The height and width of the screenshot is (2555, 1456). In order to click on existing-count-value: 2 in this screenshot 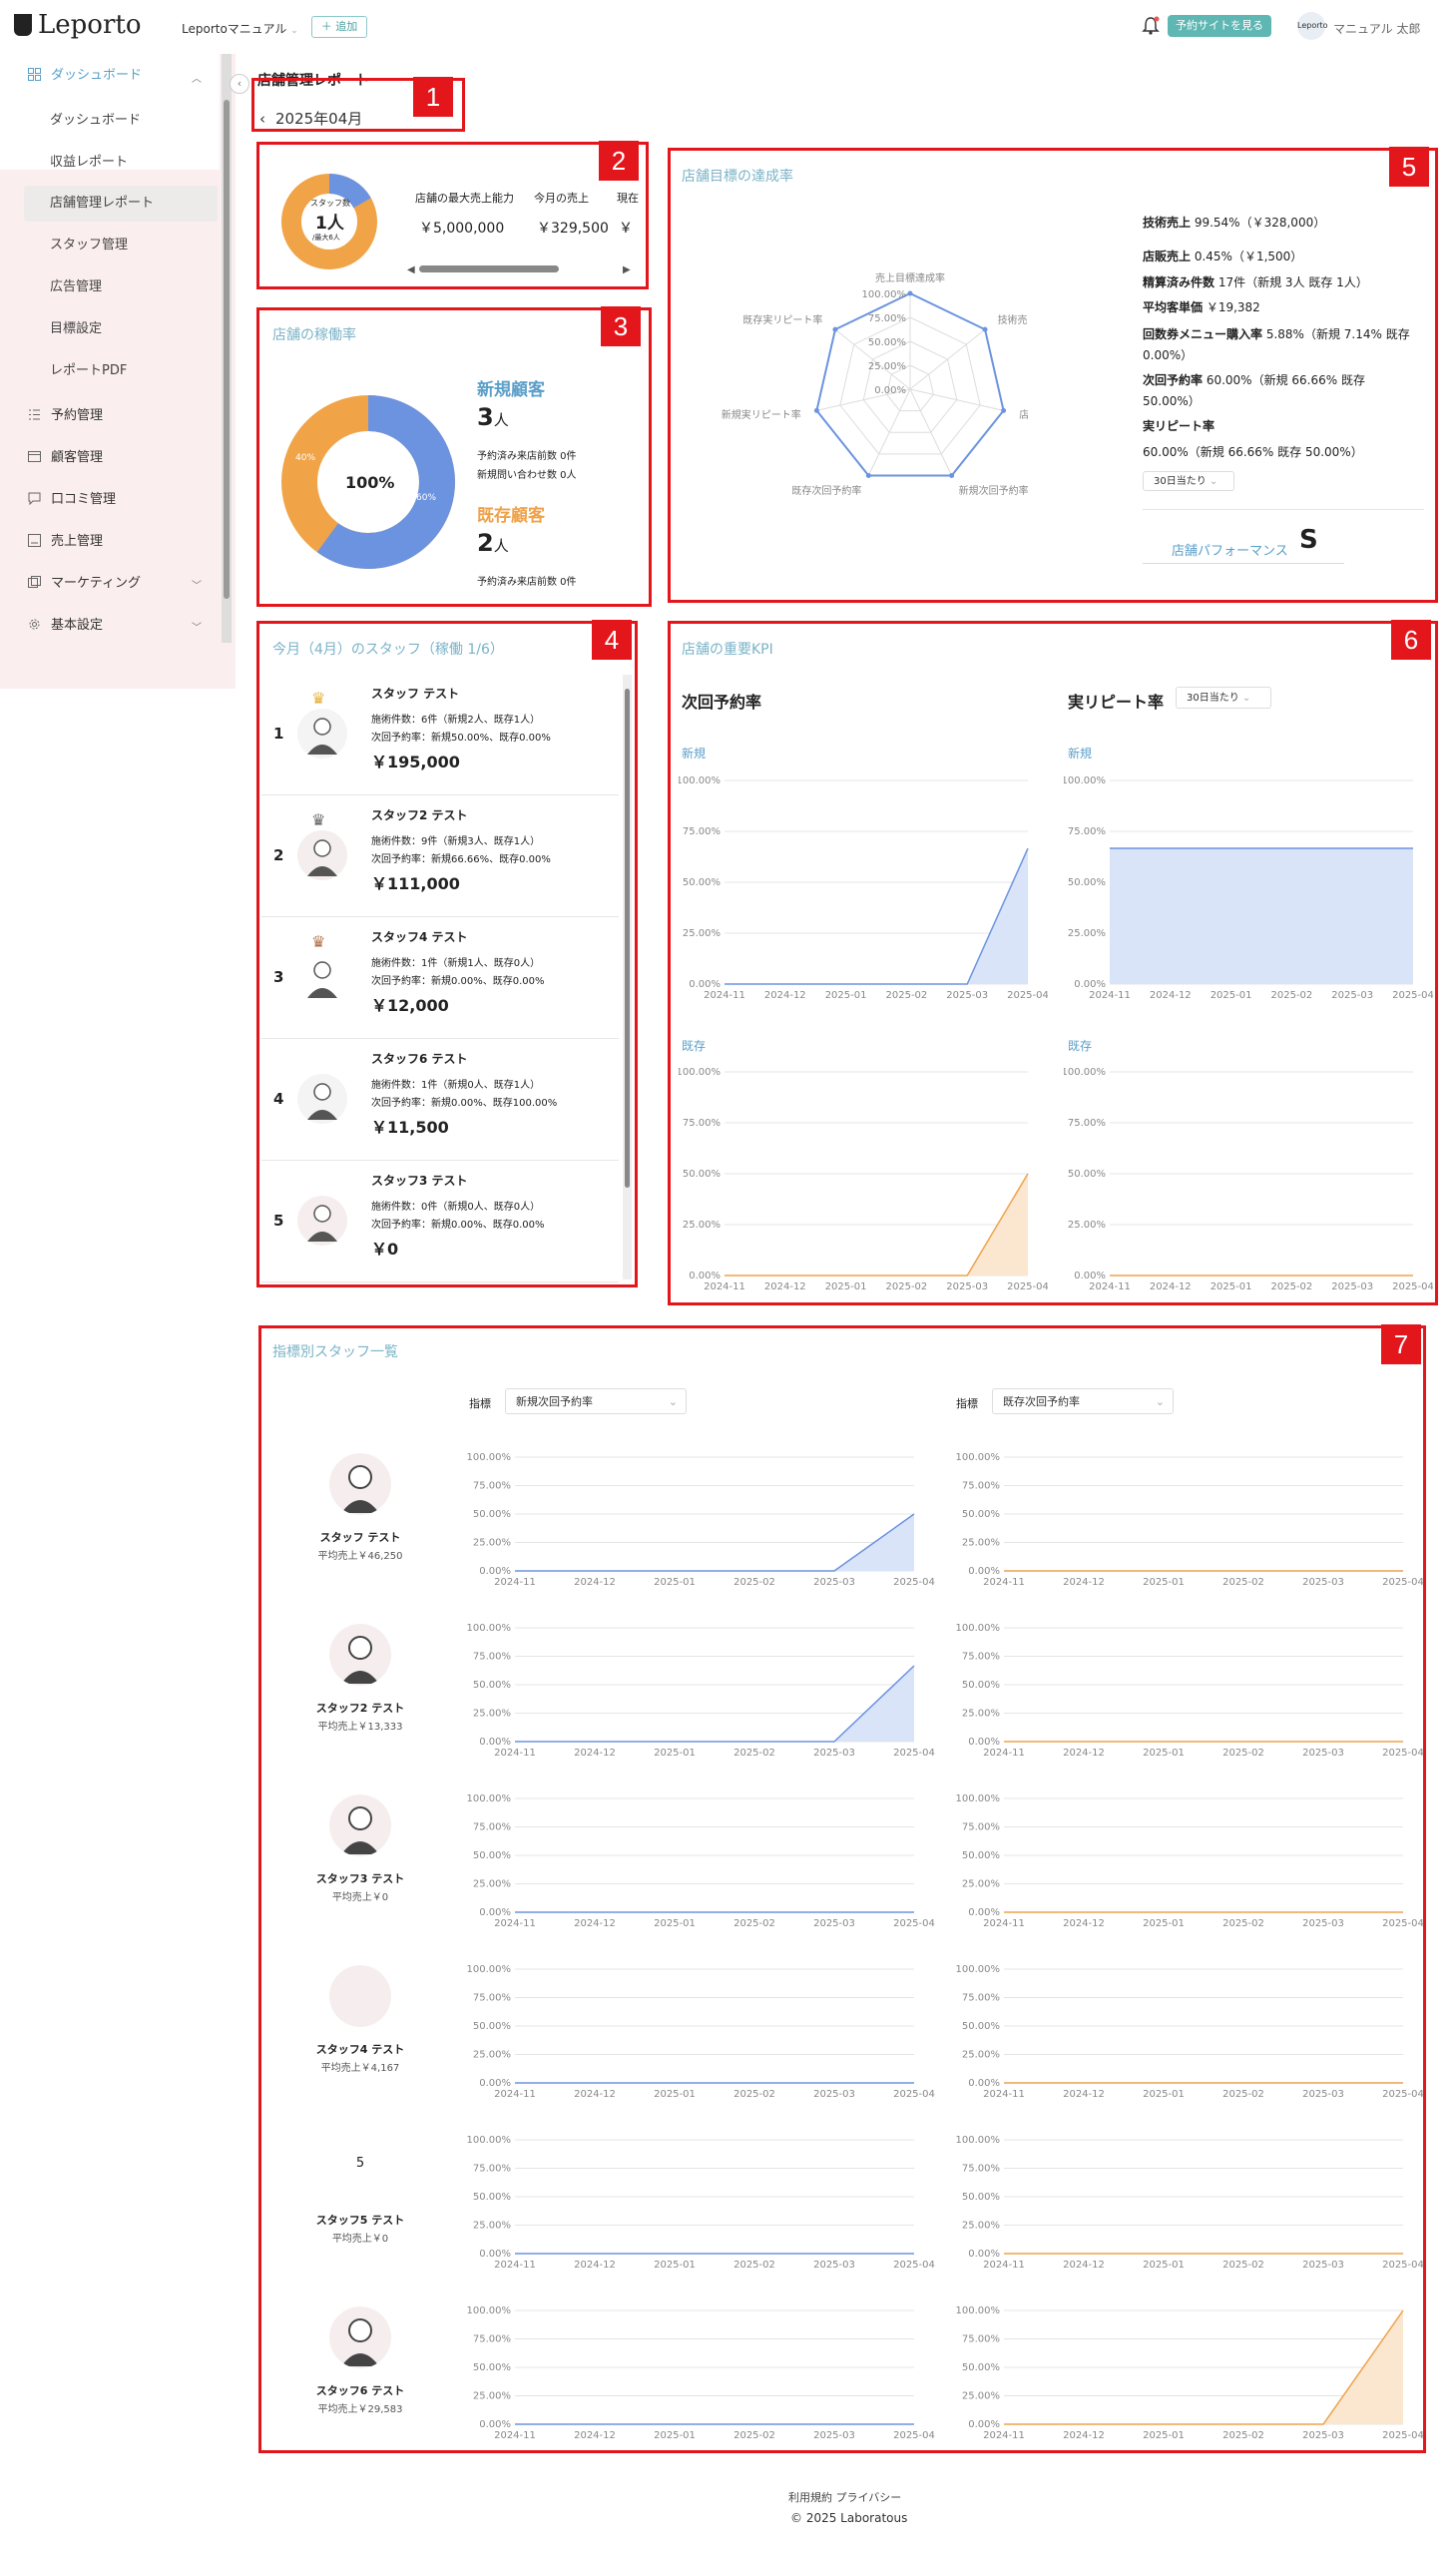, I will do `click(485, 543)`.